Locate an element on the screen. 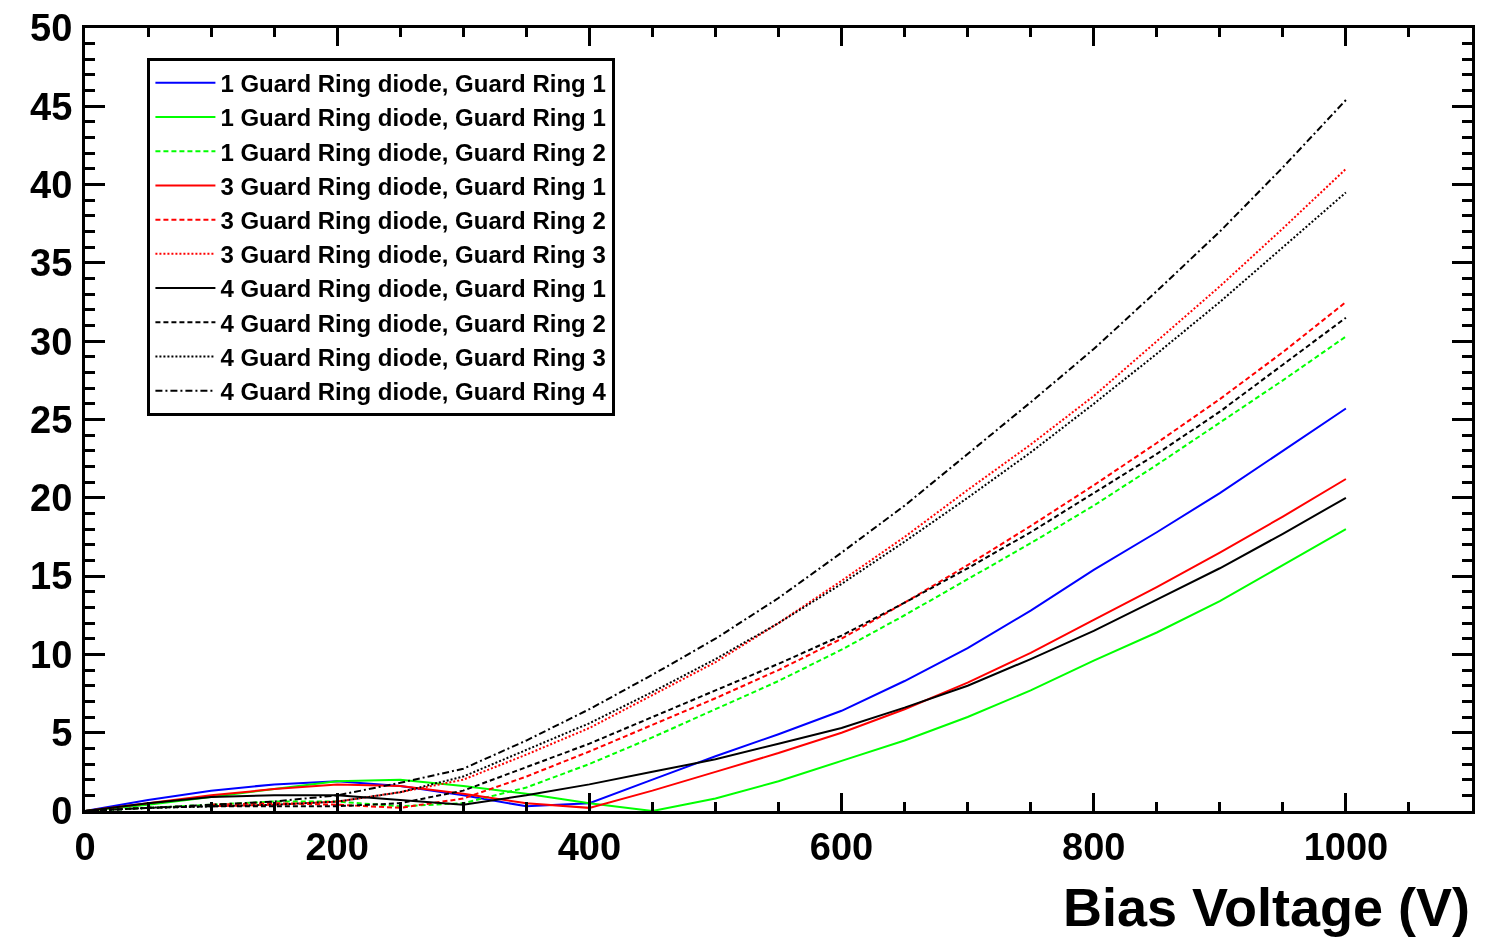  x-tick-label: 600 is located at coordinates (841, 846).